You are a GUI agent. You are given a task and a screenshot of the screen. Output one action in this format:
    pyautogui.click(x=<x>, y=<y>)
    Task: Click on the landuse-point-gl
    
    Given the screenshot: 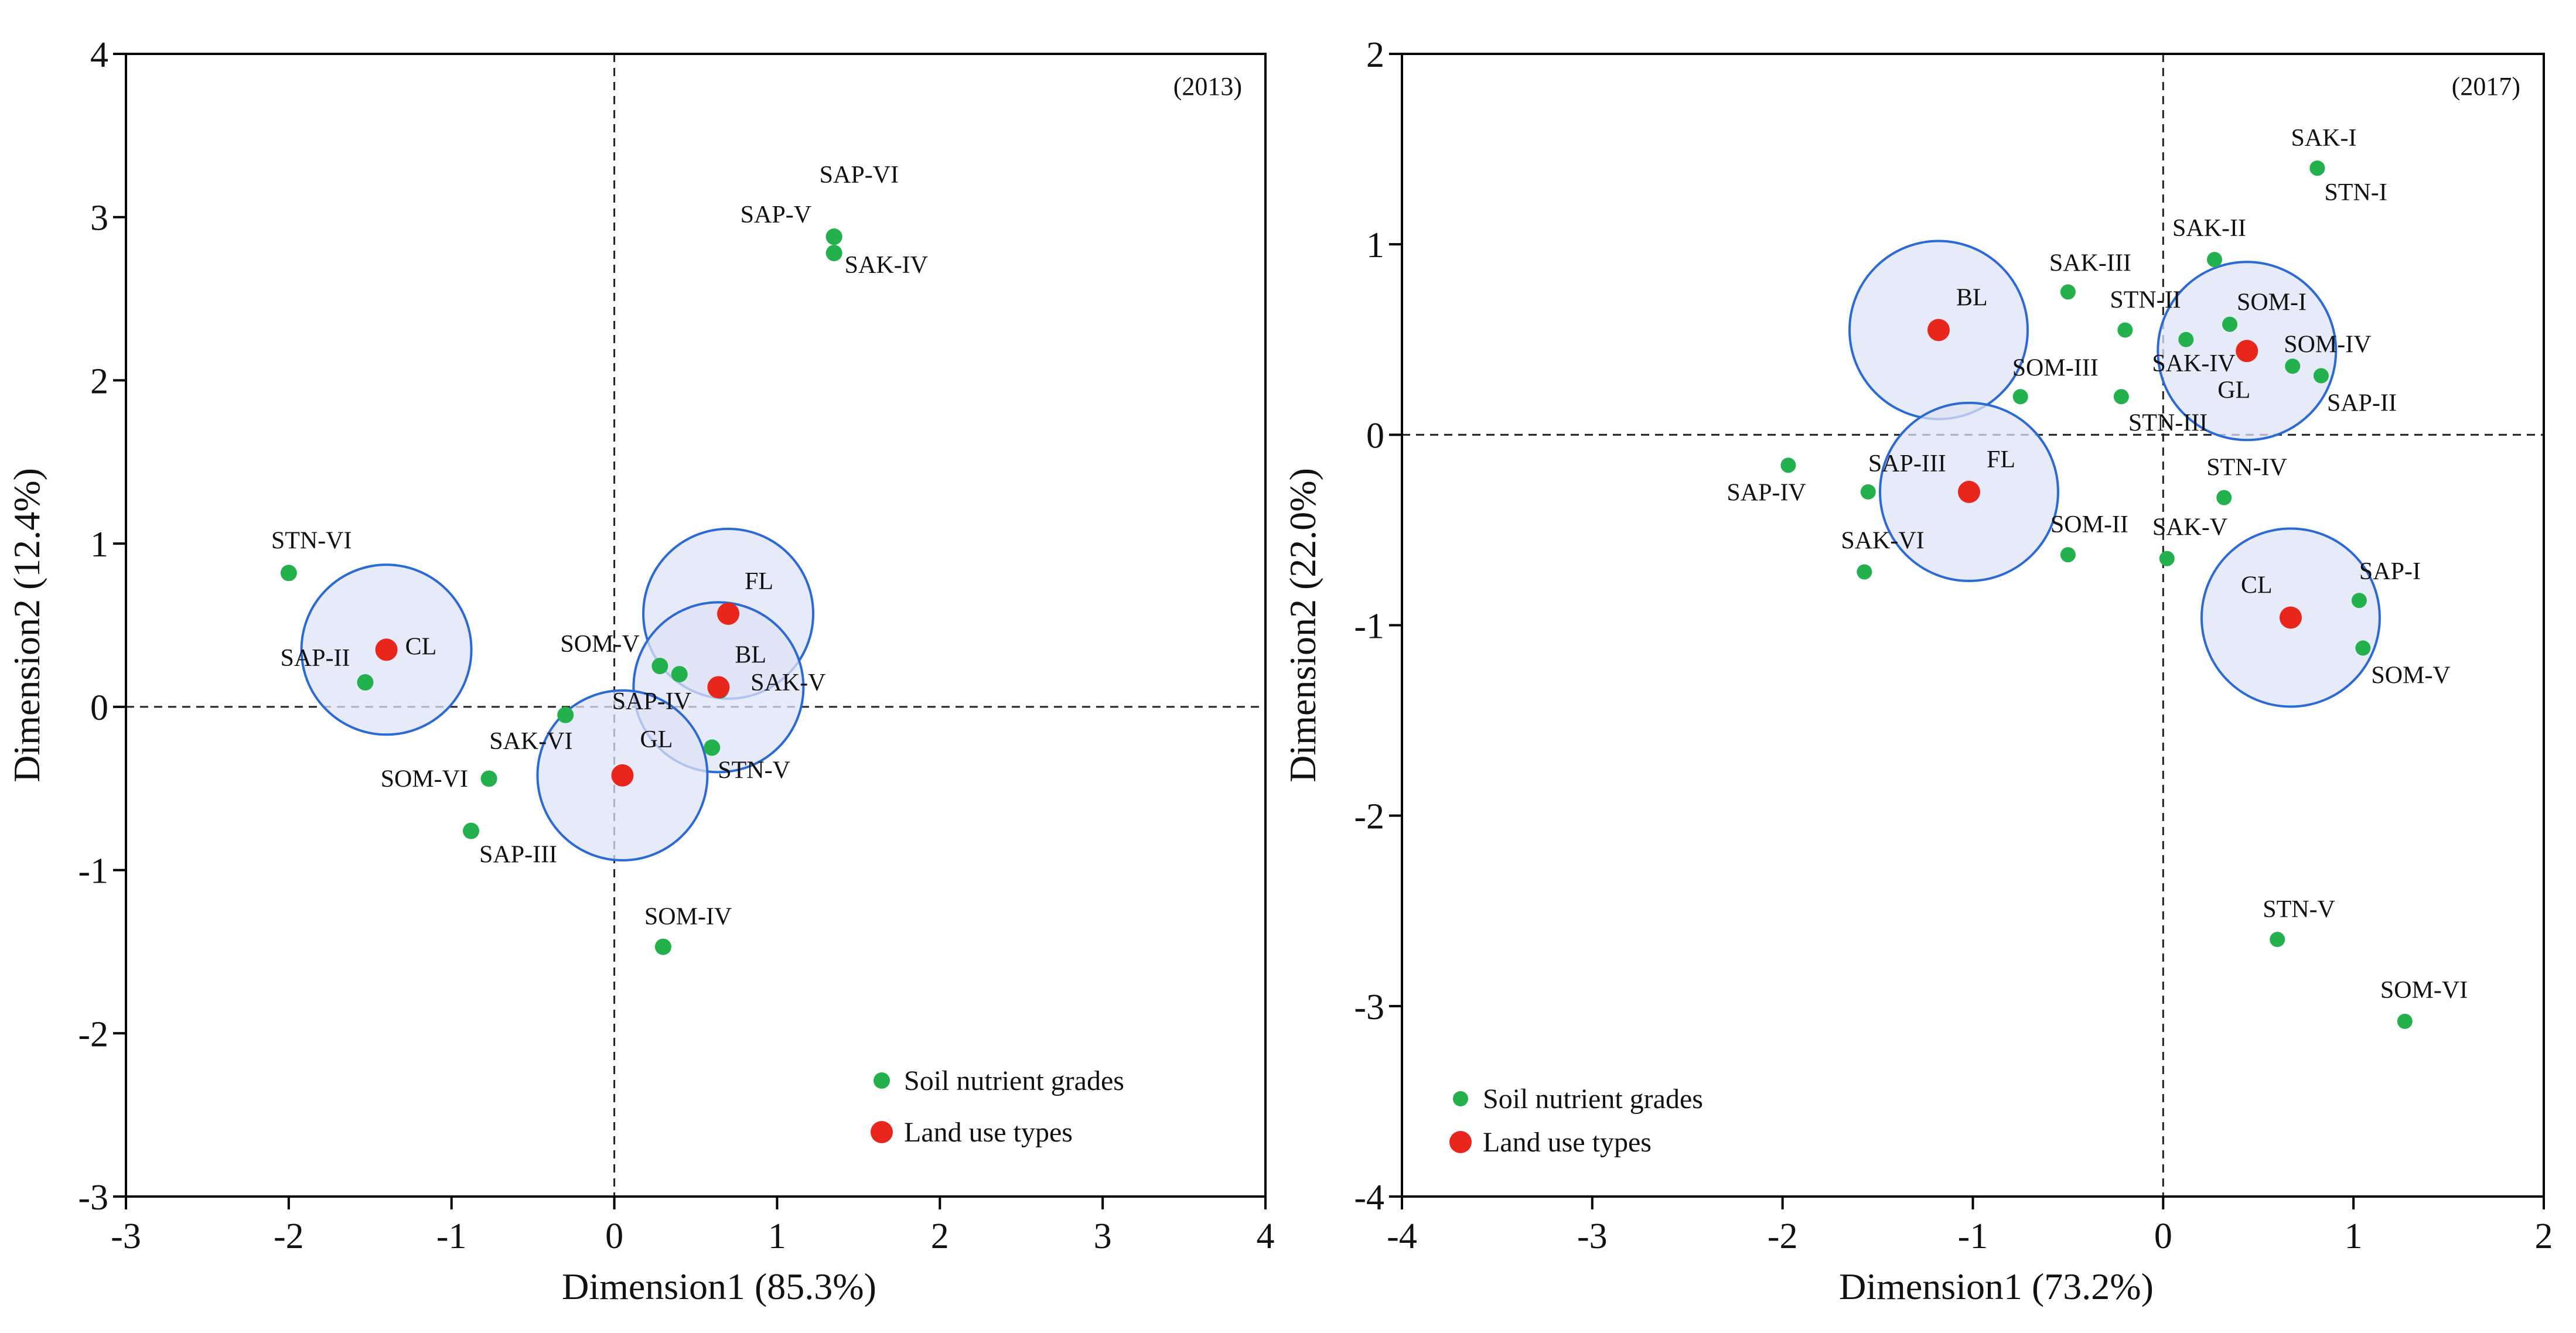 What is the action you would take?
    pyautogui.click(x=2247, y=351)
    